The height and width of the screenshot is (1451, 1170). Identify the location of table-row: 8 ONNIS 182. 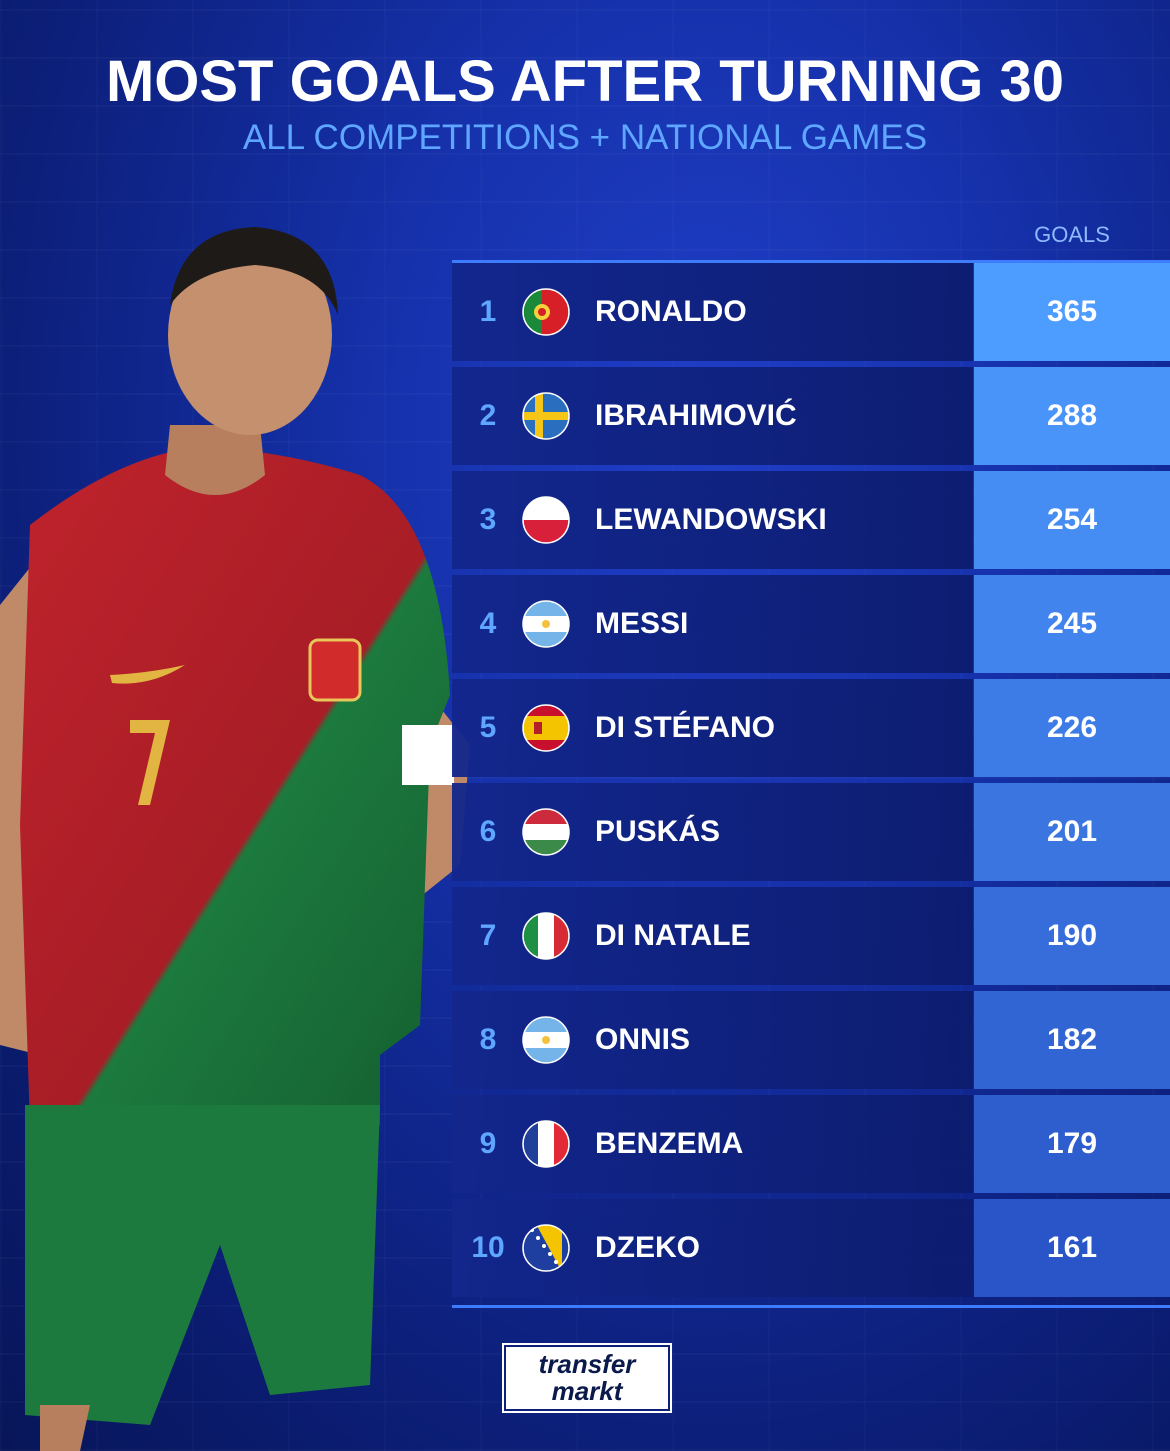
(811, 1040).